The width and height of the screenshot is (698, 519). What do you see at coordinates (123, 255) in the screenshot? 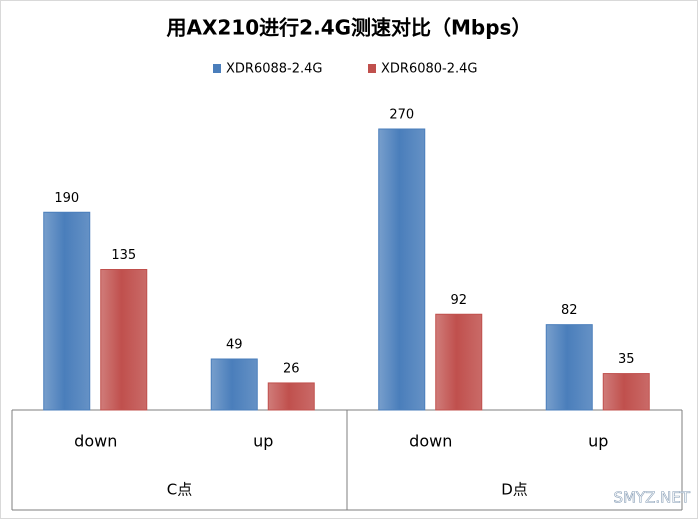
I see `data-label: 135` at bounding box center [123, 255].